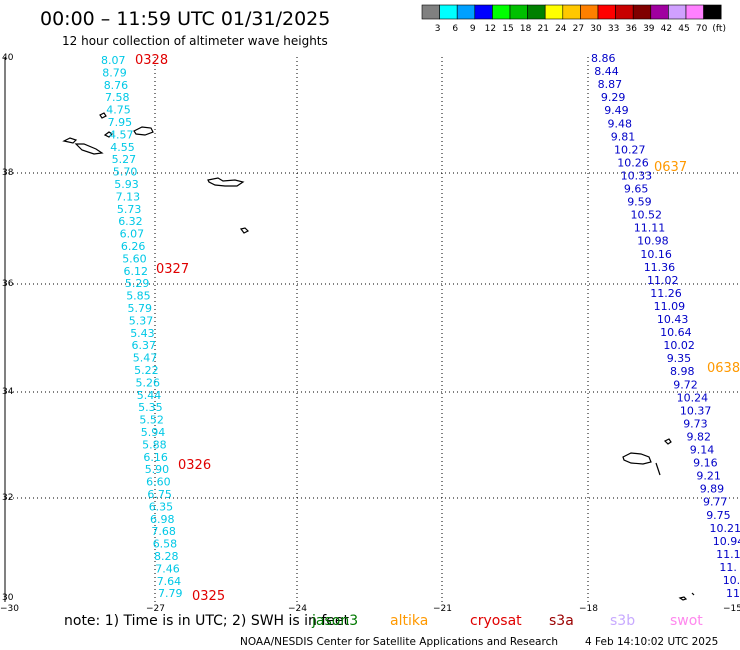  Describe the element at coordinates (159, 494) in the screenshot. I see `swh-value: 6.75` at that location.